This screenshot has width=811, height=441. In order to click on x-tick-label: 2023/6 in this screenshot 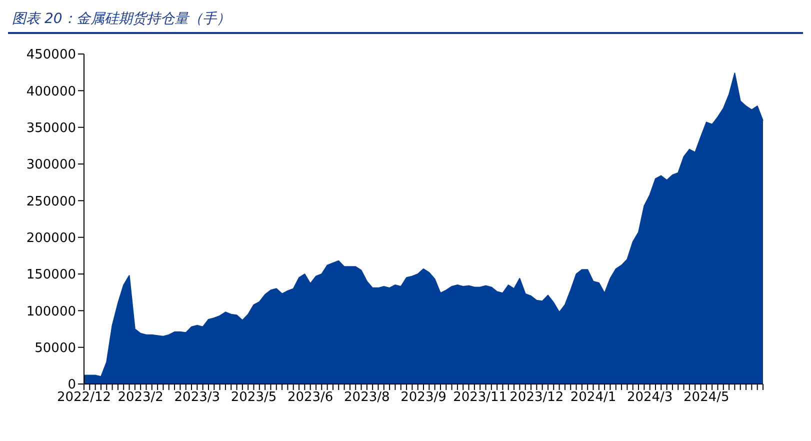, I will do `click(310, 398)`.